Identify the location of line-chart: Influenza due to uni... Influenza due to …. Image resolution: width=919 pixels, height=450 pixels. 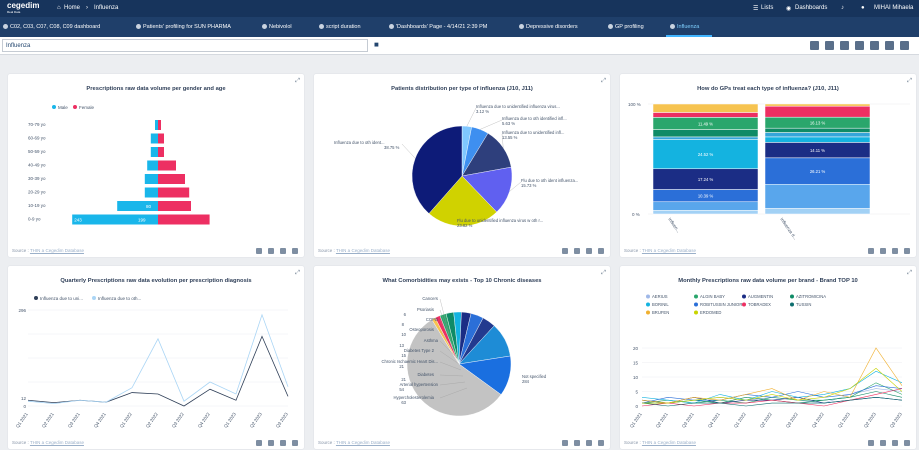
(152, 362).